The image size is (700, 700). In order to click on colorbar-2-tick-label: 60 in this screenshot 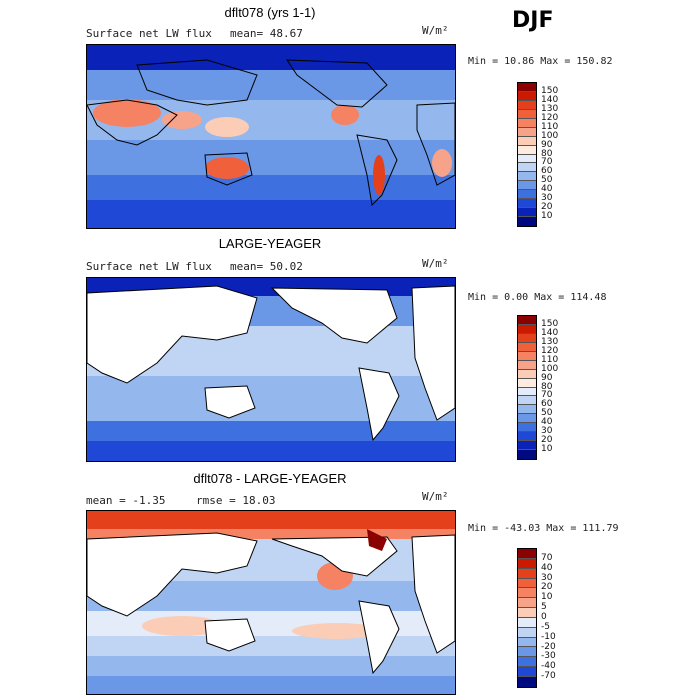, I will do `click(547, 404)`.